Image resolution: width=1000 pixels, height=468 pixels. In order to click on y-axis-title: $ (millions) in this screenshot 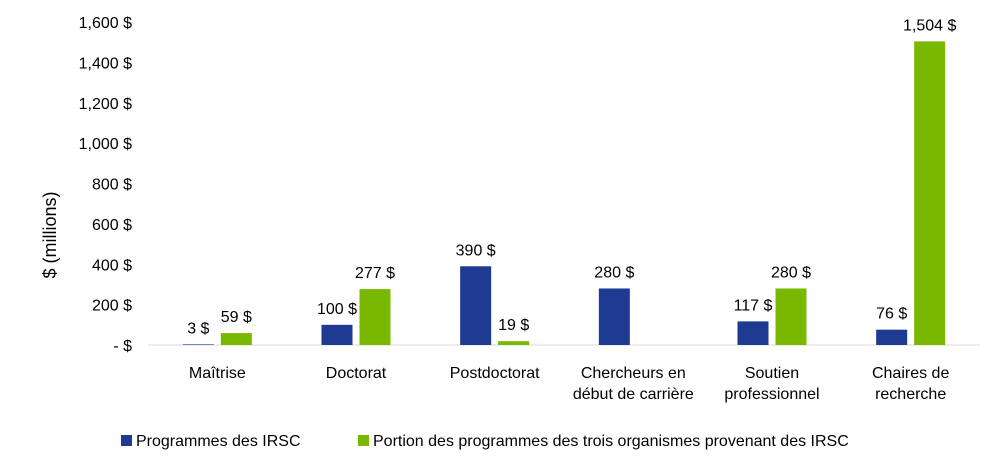, I will do `click(50, 234)`.